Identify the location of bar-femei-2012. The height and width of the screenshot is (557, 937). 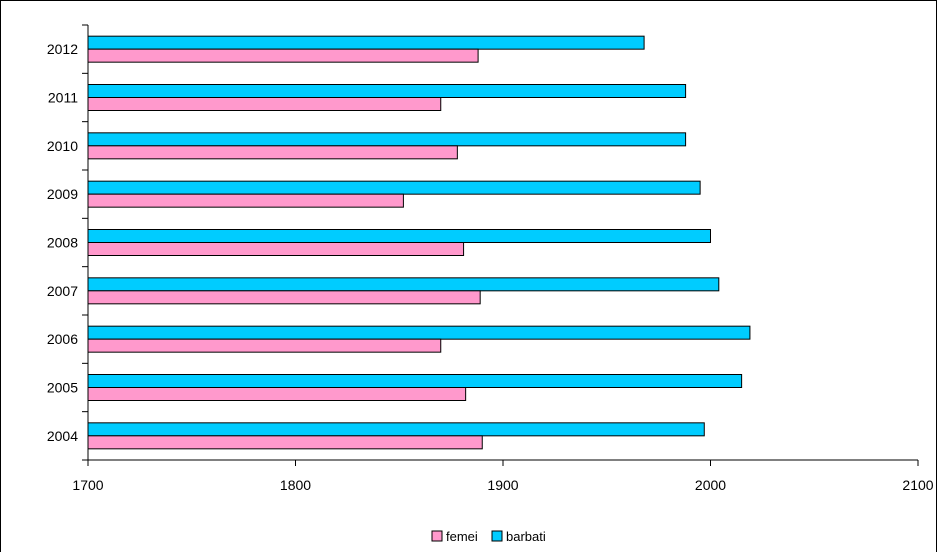
(283, 55).